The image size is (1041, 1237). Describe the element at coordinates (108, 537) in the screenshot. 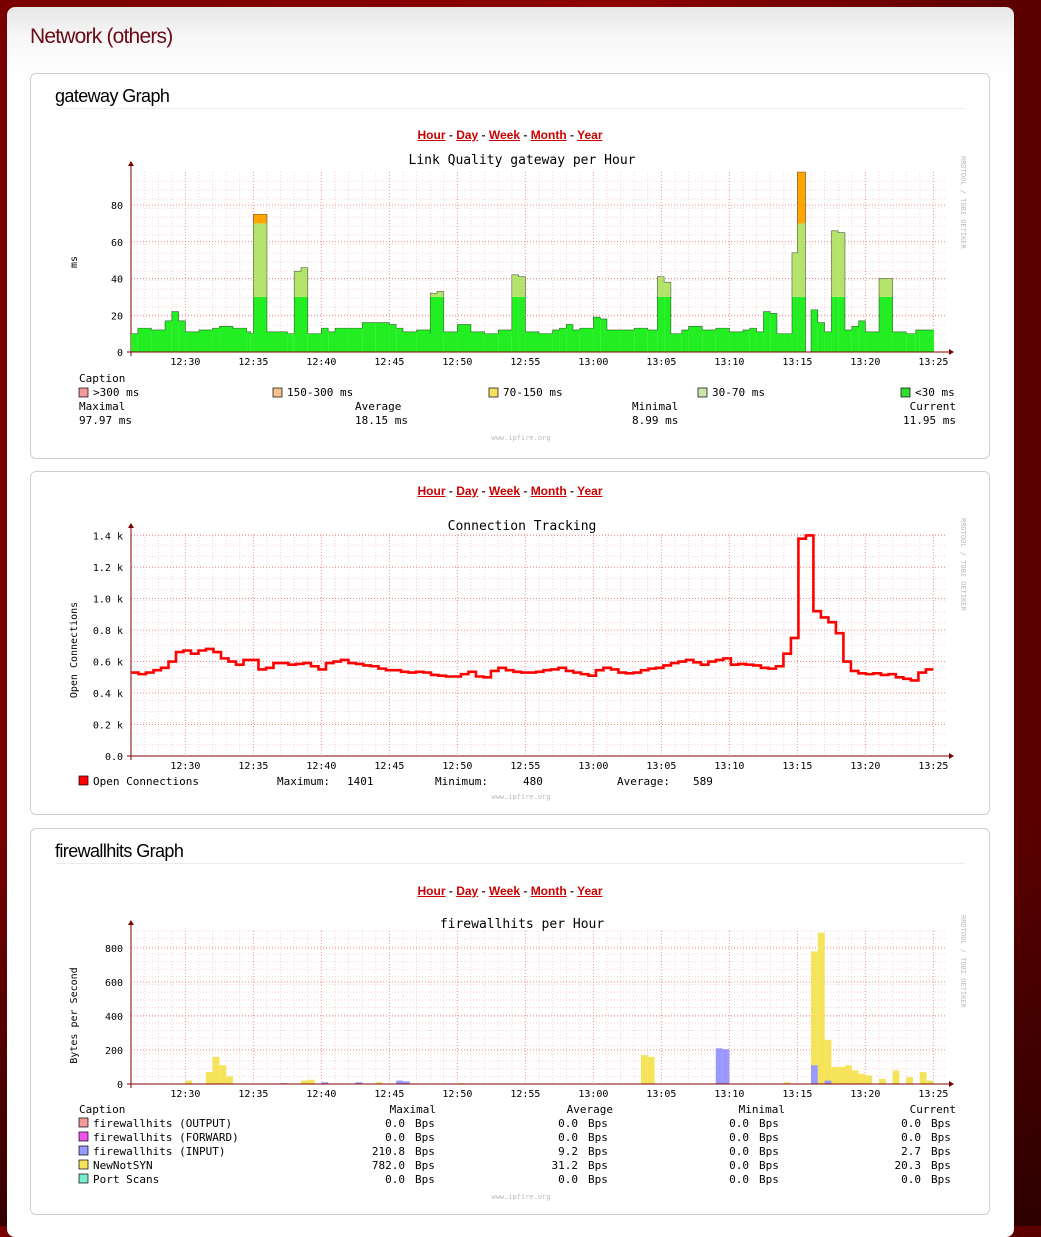

I see `y-tick-label: 1.4 k` at that location.